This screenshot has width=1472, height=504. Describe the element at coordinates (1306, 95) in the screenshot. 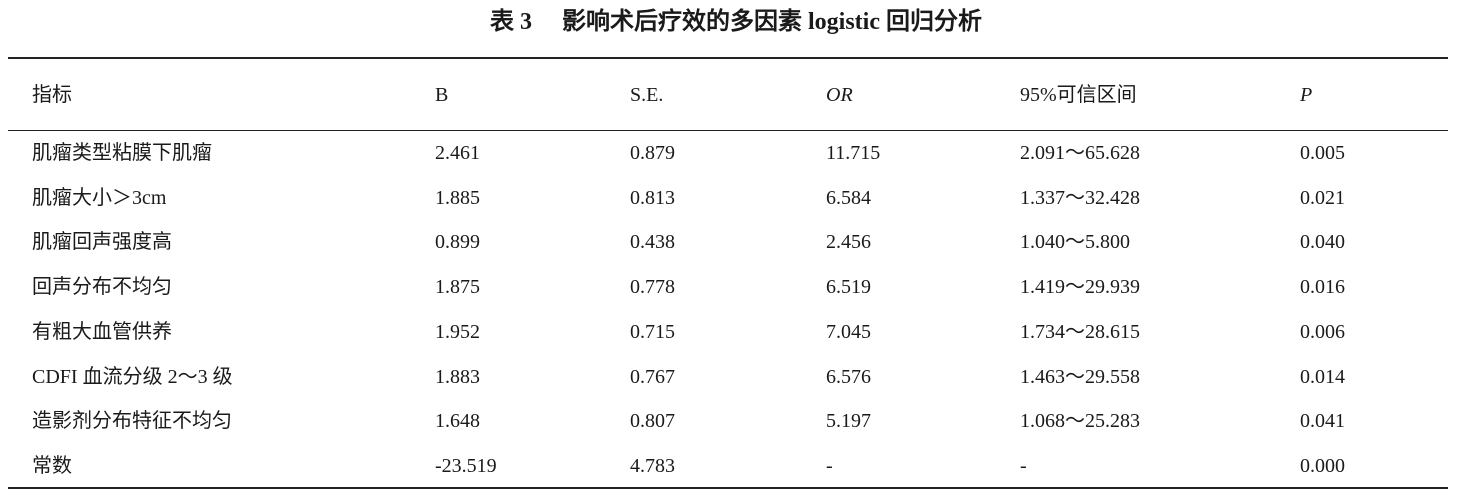

I see `column-header: P` at that location.